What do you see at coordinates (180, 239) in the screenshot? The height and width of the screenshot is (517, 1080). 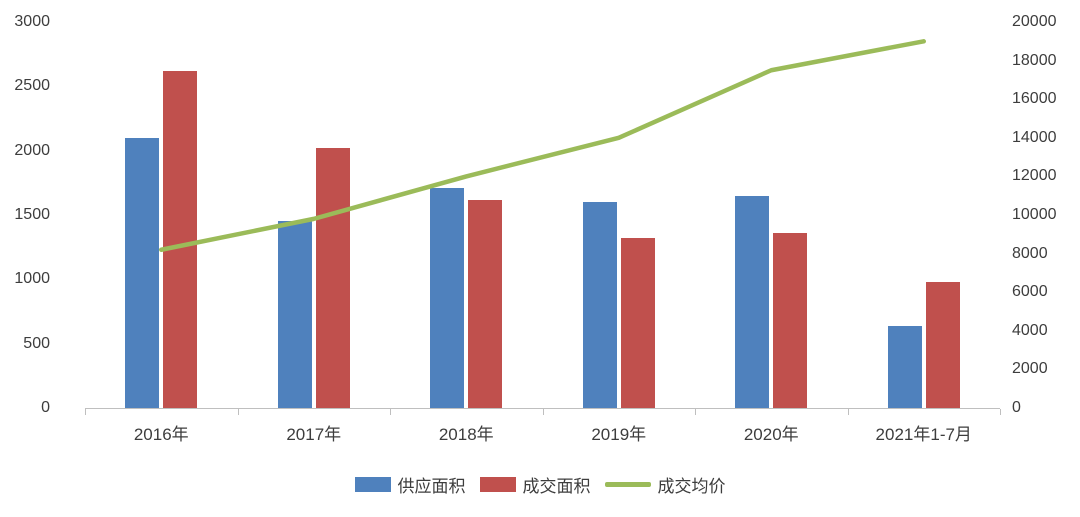 I see `bar-transaction-area-2016年` at bounding box center [180, 239].